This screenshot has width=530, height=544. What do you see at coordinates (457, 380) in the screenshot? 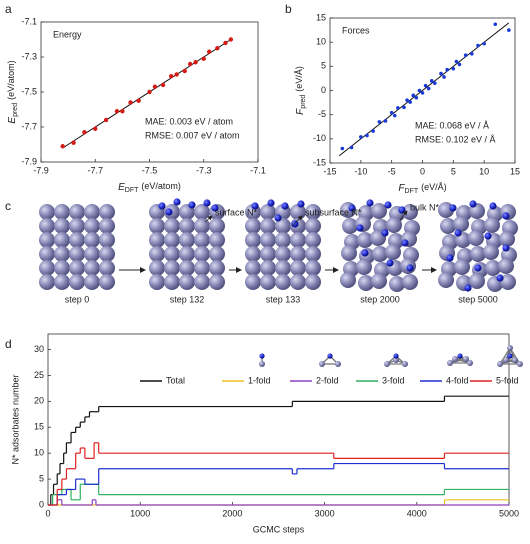
I see `legend-label: 4-fold` at bounding box center [457, 380].